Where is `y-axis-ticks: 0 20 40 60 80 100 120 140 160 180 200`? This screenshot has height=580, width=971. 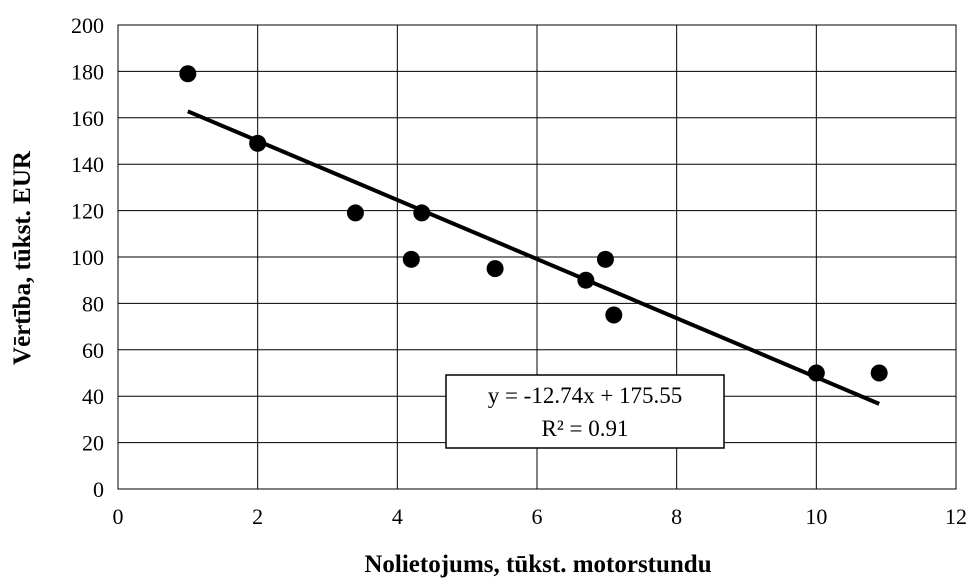
y-axis-ticks: 0 20 40 60 80 100 120 140 160 180 200 is located at coordinates (87, 257).